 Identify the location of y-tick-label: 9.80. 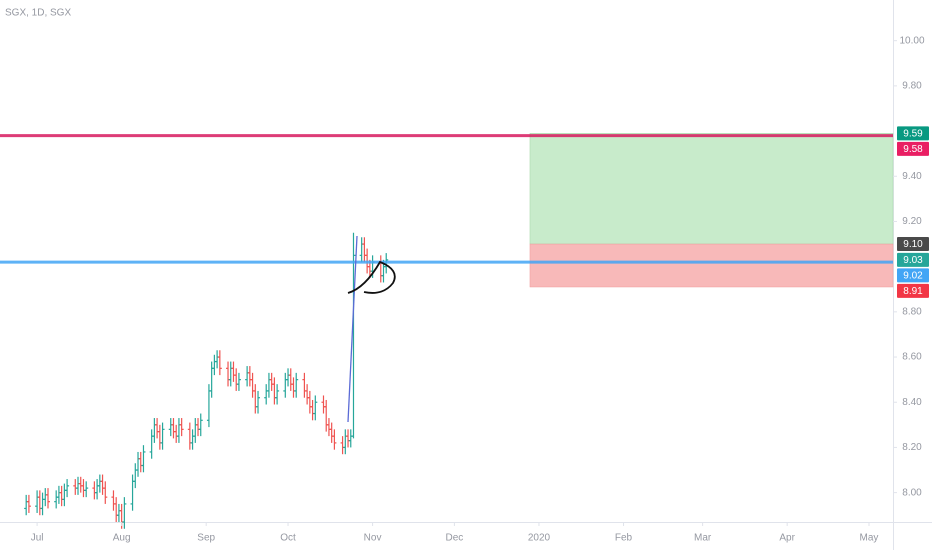
(912, 86).